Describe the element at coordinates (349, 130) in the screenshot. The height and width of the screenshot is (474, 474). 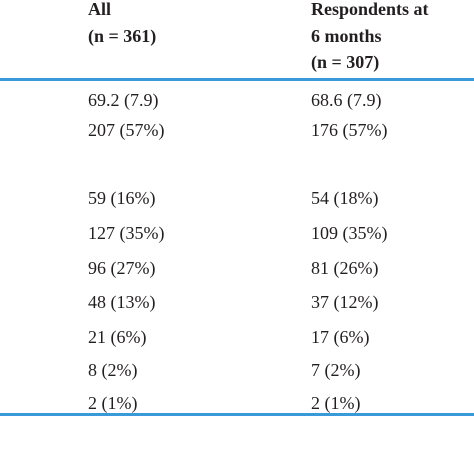
I see `table-cell: 176 (57%)` at that location.